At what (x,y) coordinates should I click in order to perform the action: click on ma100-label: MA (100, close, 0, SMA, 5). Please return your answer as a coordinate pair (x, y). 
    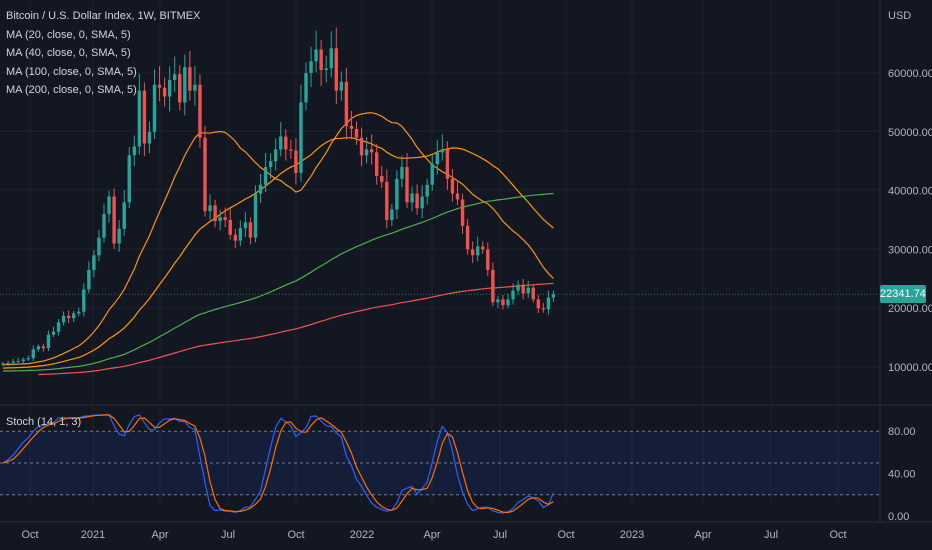
    Looking at the image, I should click on (71, 71).